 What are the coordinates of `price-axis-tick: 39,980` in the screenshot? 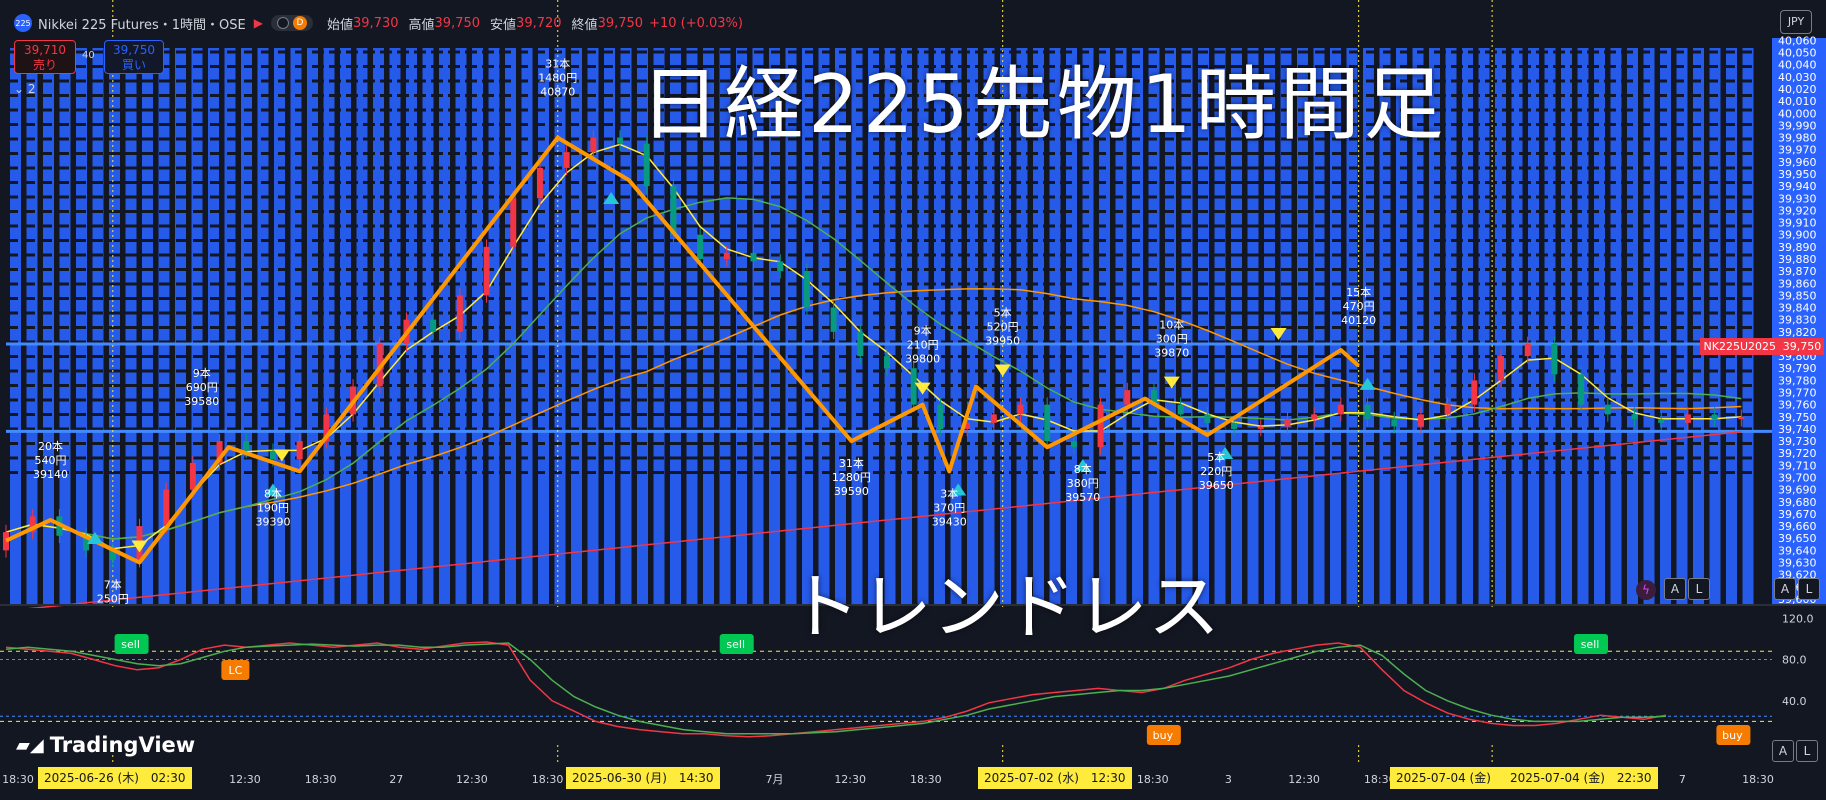 It's located at (1797, 138).